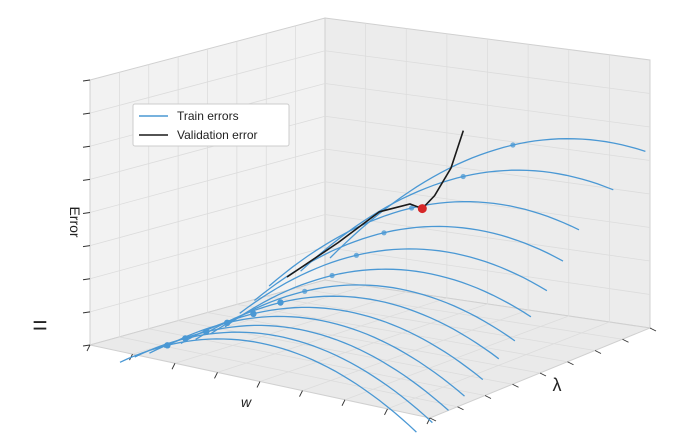  What do you see at coordinates (246, 402) in the screenshot?
I see `x-axis-label: w` at bounding box center [246, 402].